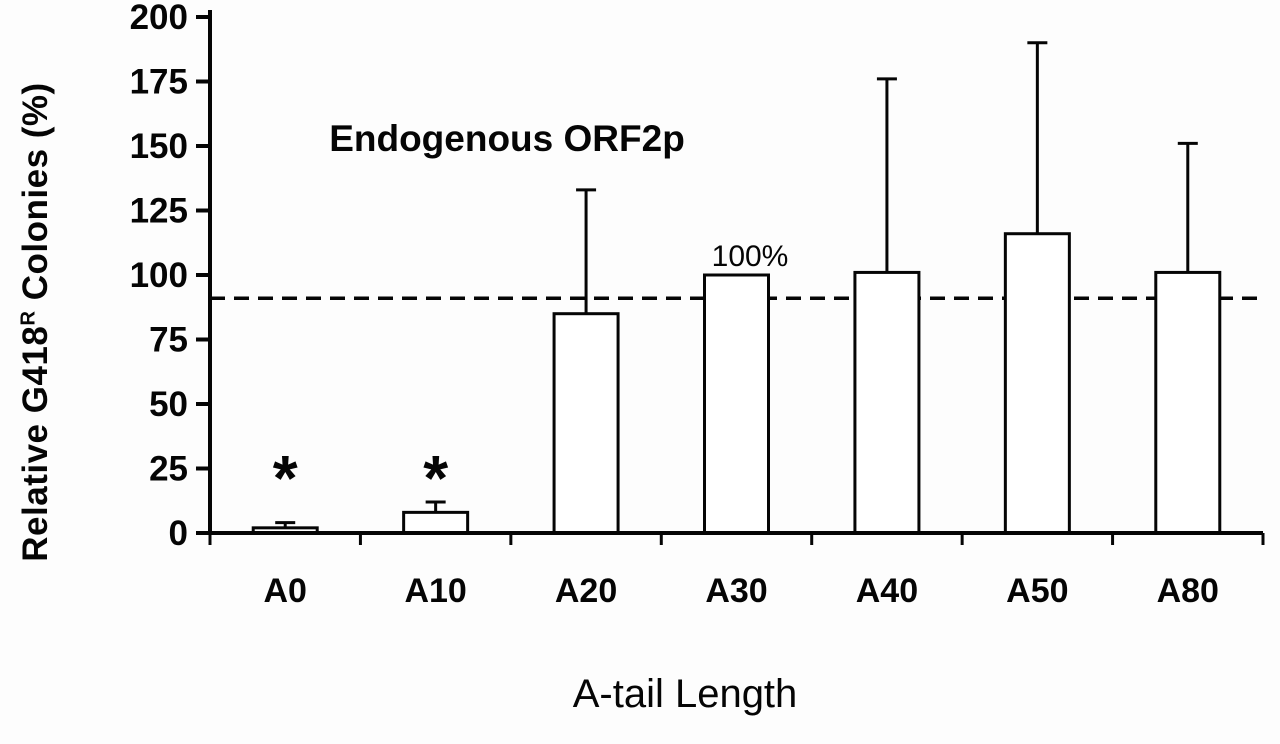 The width and height of the screenshot is (1280, 744). I want to click on y-tick-label-125: 125, so click(159, 211).